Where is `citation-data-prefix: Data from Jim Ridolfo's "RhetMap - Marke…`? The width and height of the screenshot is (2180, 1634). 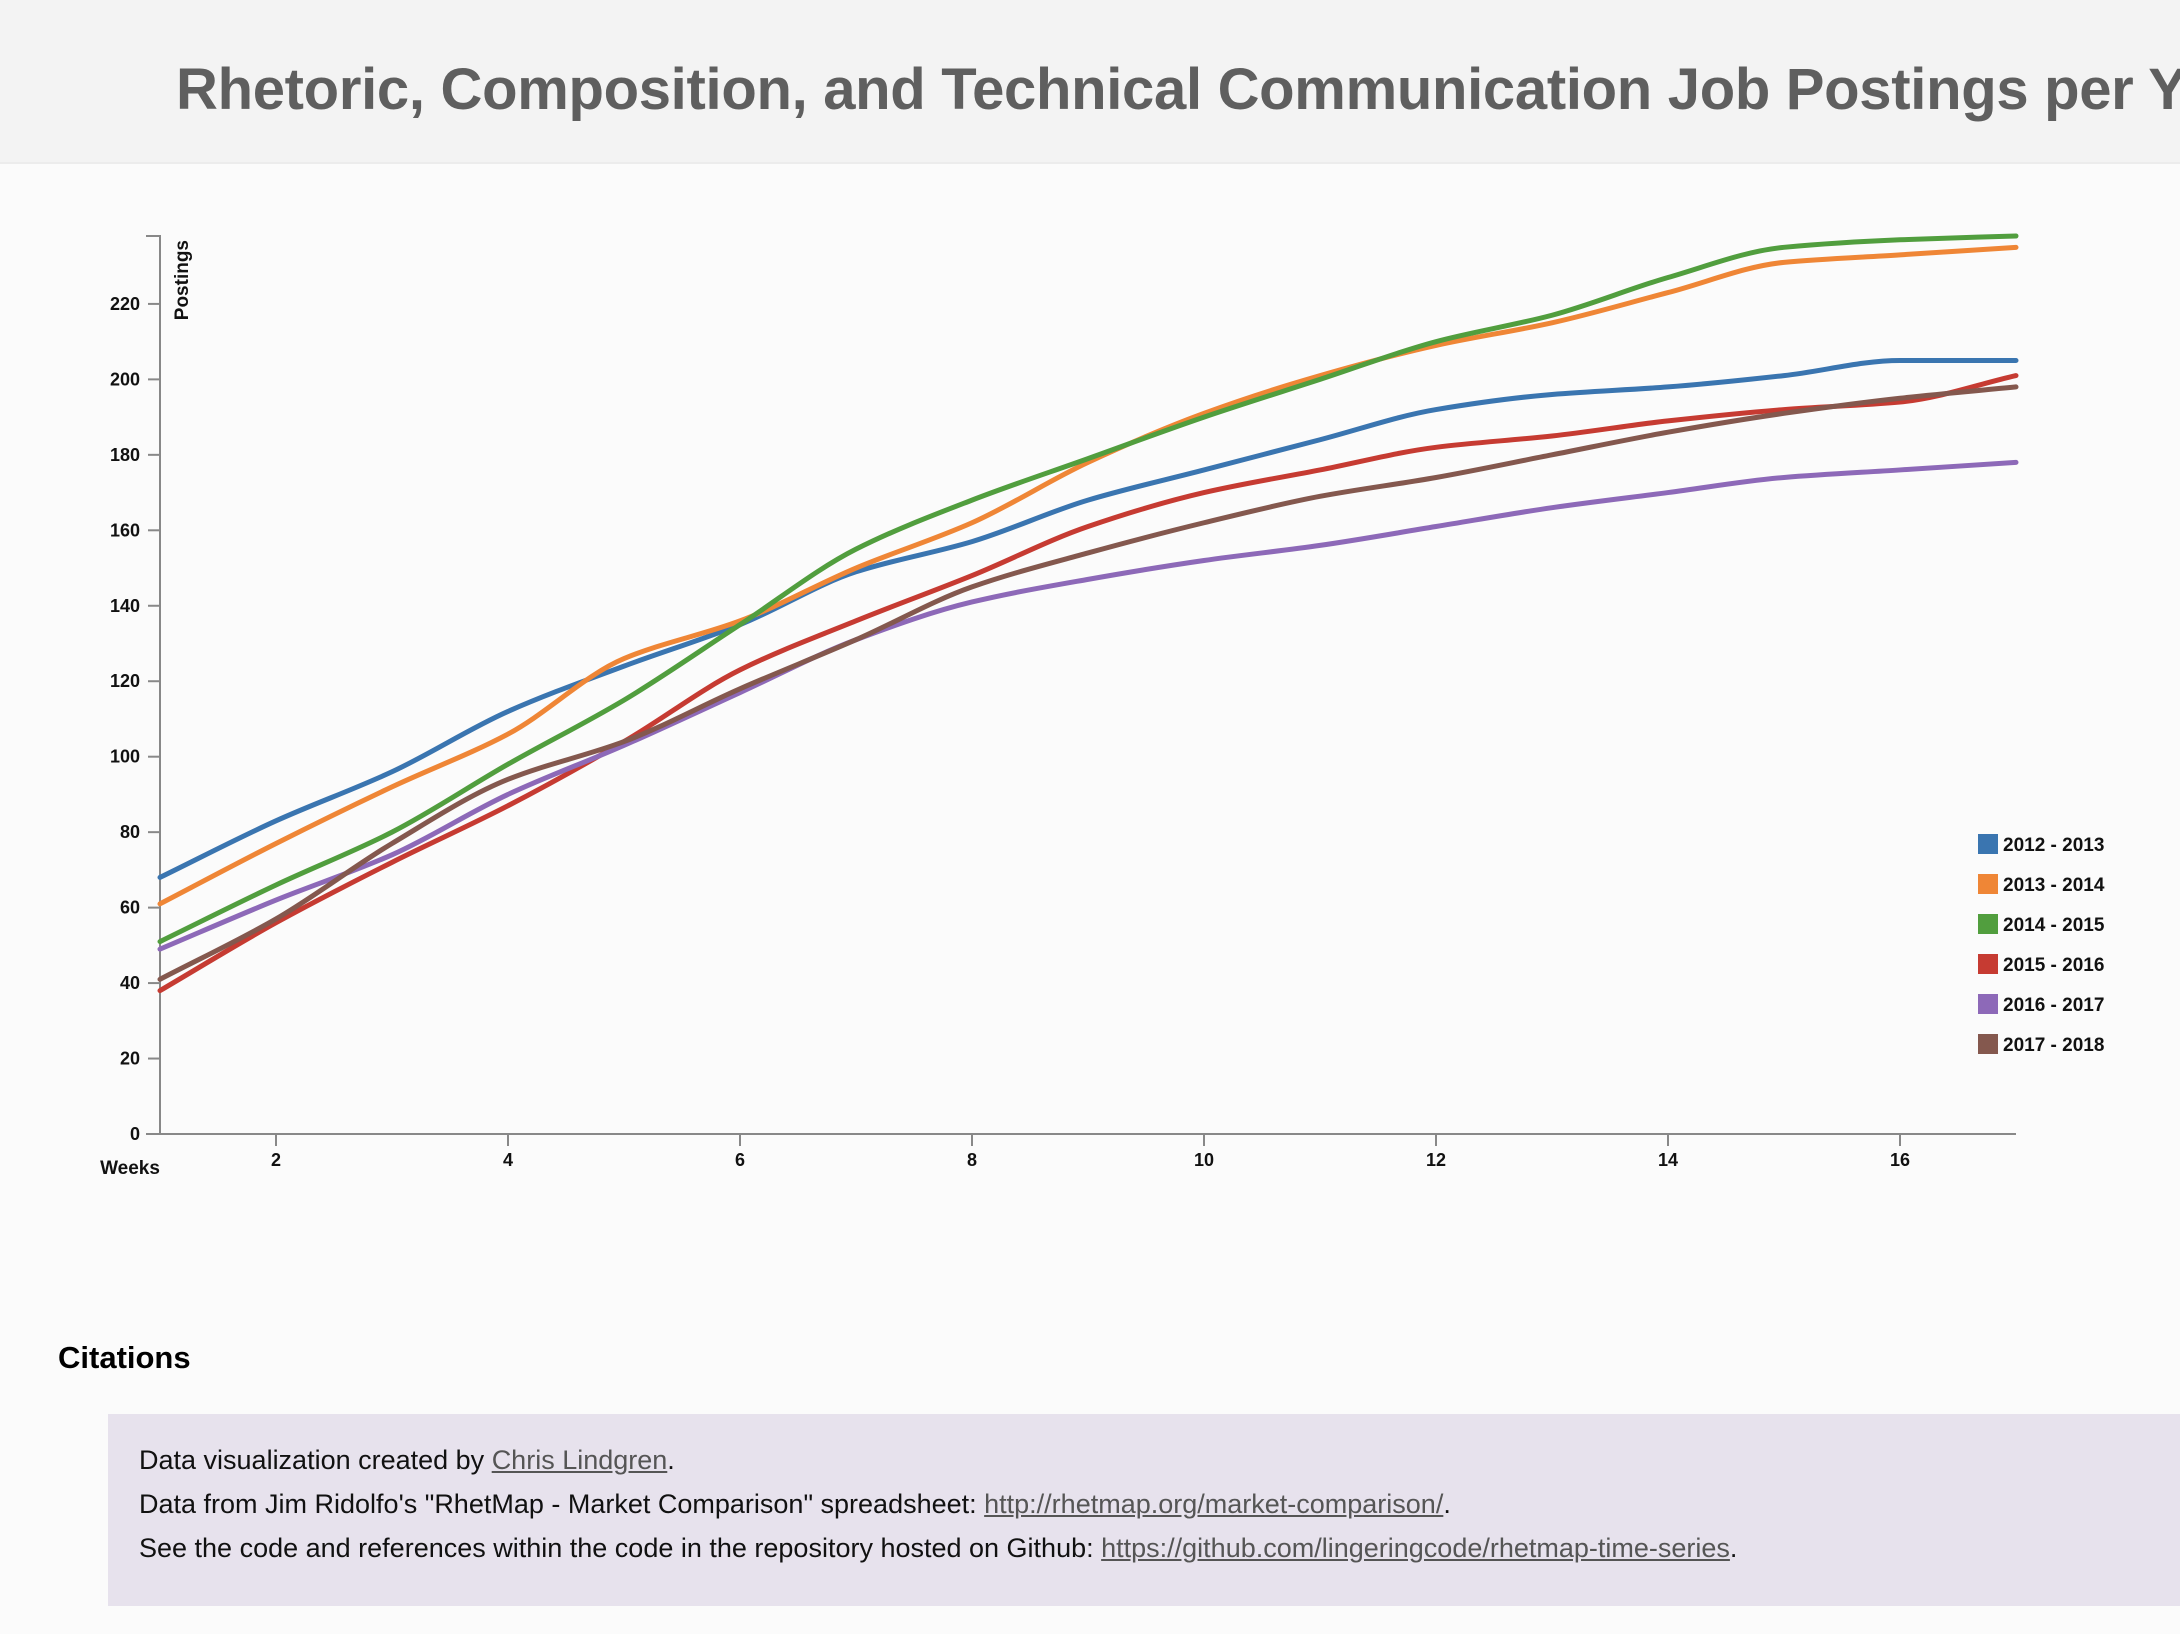 citation-data-prefix: Data from Jim Ridolfo's "RhetMap - Marke… is located at coordinates (562, 1504).